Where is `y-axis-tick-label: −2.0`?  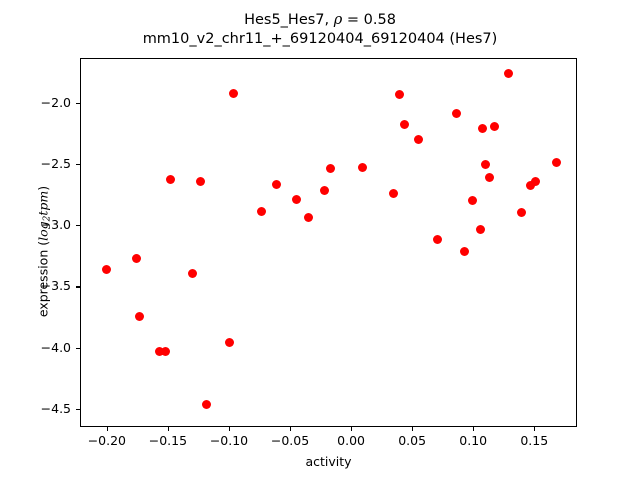
y-axis-tick-label: −2.0 is located at coordinates (55, 103).